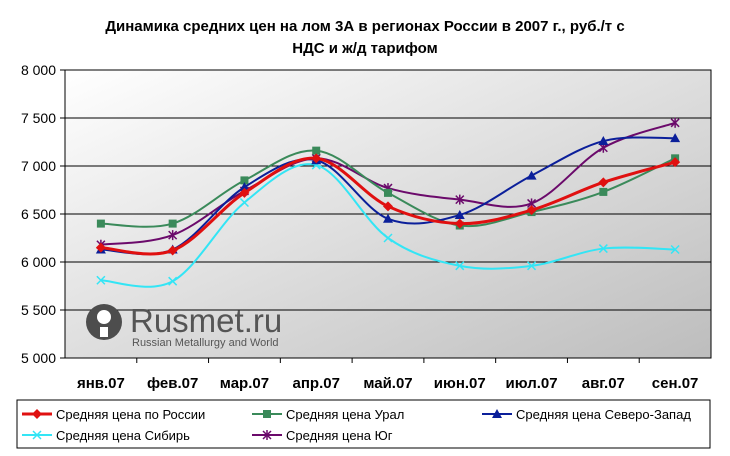 This screenshot has height=456, width=730. I want to click on x-tick-label: фев.07, so click(172, 383).